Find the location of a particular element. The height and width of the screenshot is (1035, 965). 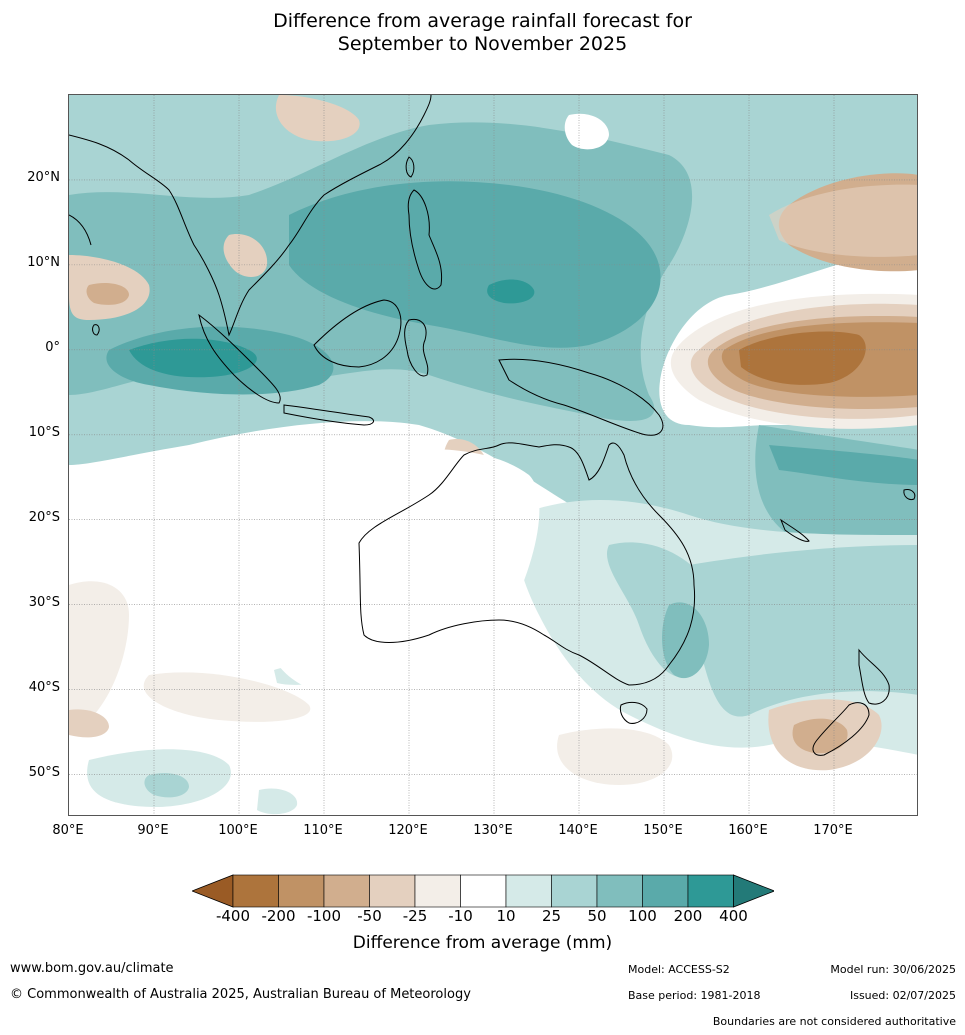

latitude-label: 20°S is located at coordinates (44, 517).